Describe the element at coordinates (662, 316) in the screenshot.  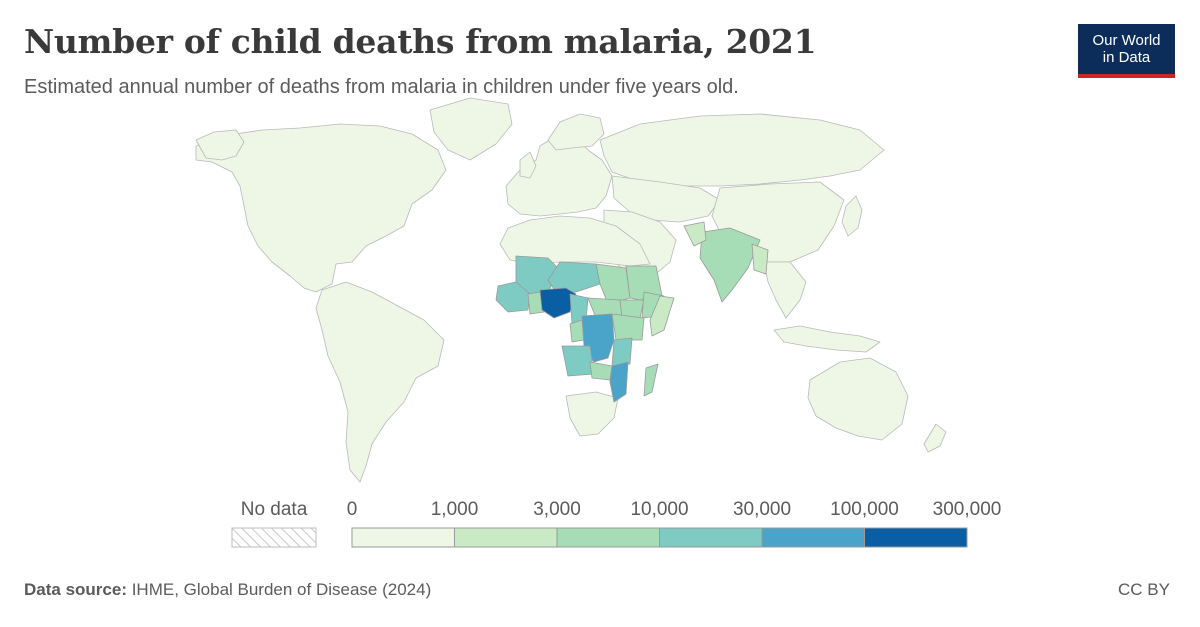
I see `region-somalia` at that location.